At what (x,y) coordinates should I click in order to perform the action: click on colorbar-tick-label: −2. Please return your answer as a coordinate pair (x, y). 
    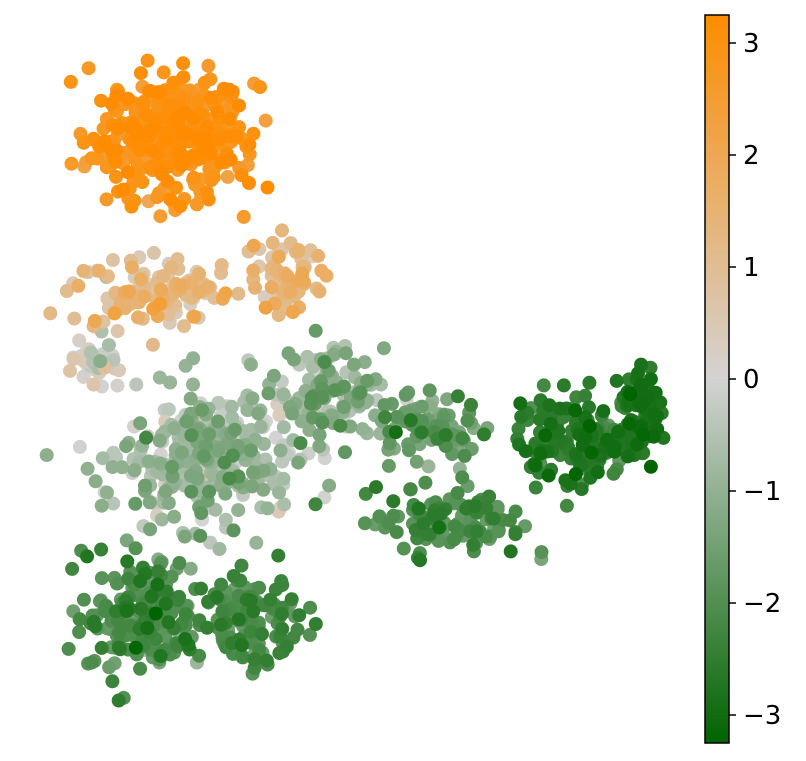
    Looking at the image, I should click on (762, 604).